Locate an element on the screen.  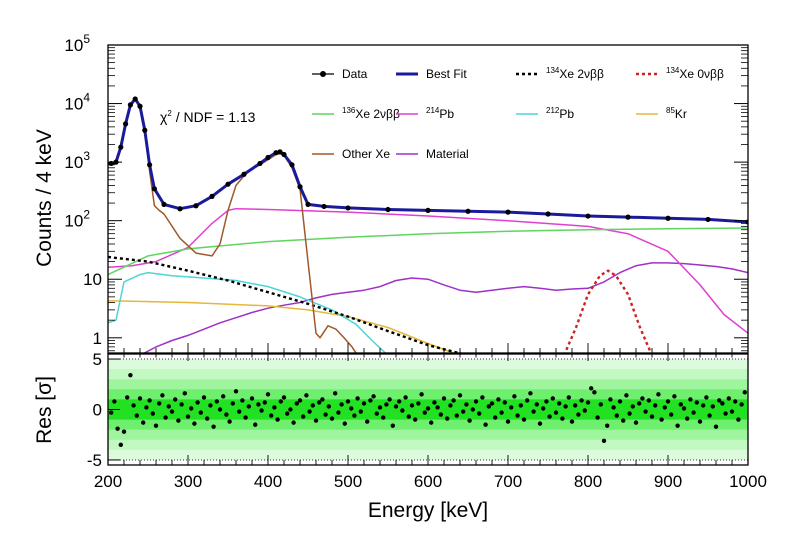
x-tick-label: 800 is located at coordinates (588, 481).